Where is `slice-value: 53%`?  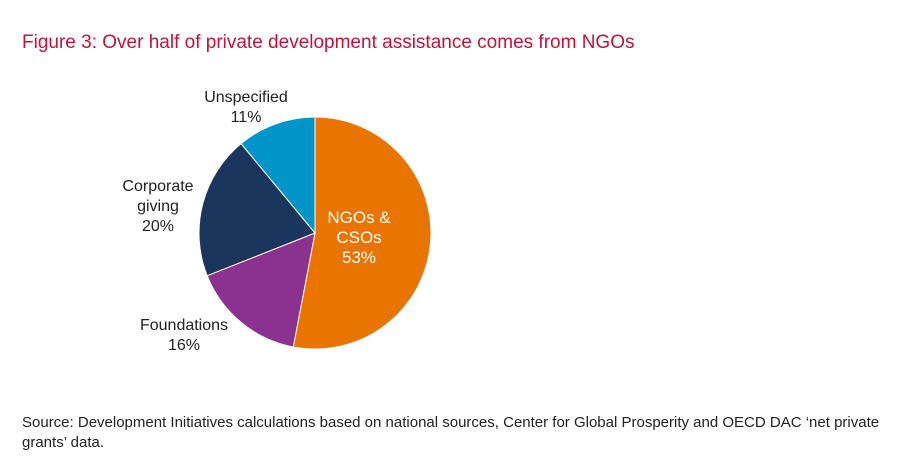 slice-value: 53% is located at coordinates (359, 258).